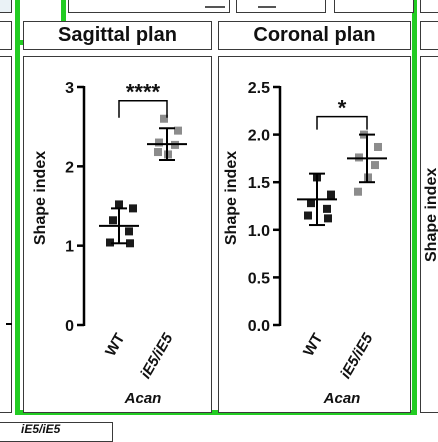 Image resolution: width=438 pixels, height=442 pixels. Describe the element at coordinates (430, 214) in the screenshot. I see `right-panel-ylabel-partial: Shape index` at that location.